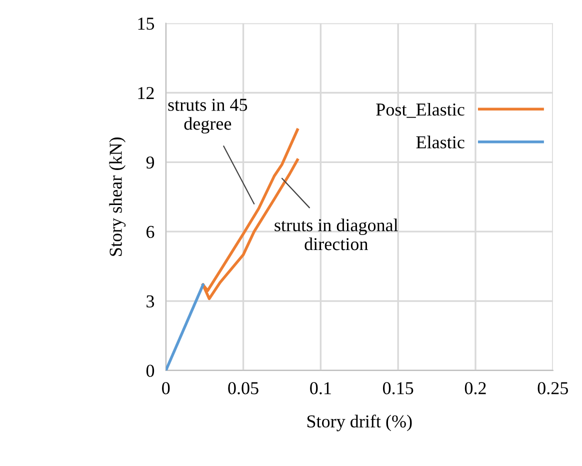  What do you see at coordinates (243, 388) in the screenshot?
I see `x-tick-label: 0.05` at bounding box center [243, 388].